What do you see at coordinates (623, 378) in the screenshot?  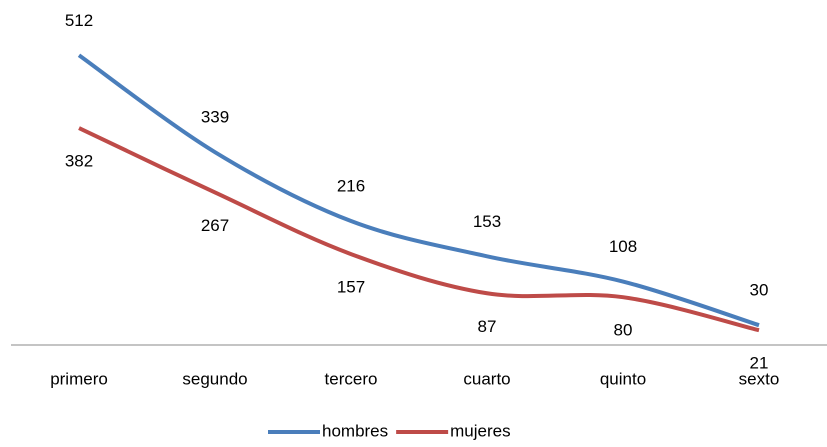 I see `x-tick-label: quinto` at bounding box center [623, 378].